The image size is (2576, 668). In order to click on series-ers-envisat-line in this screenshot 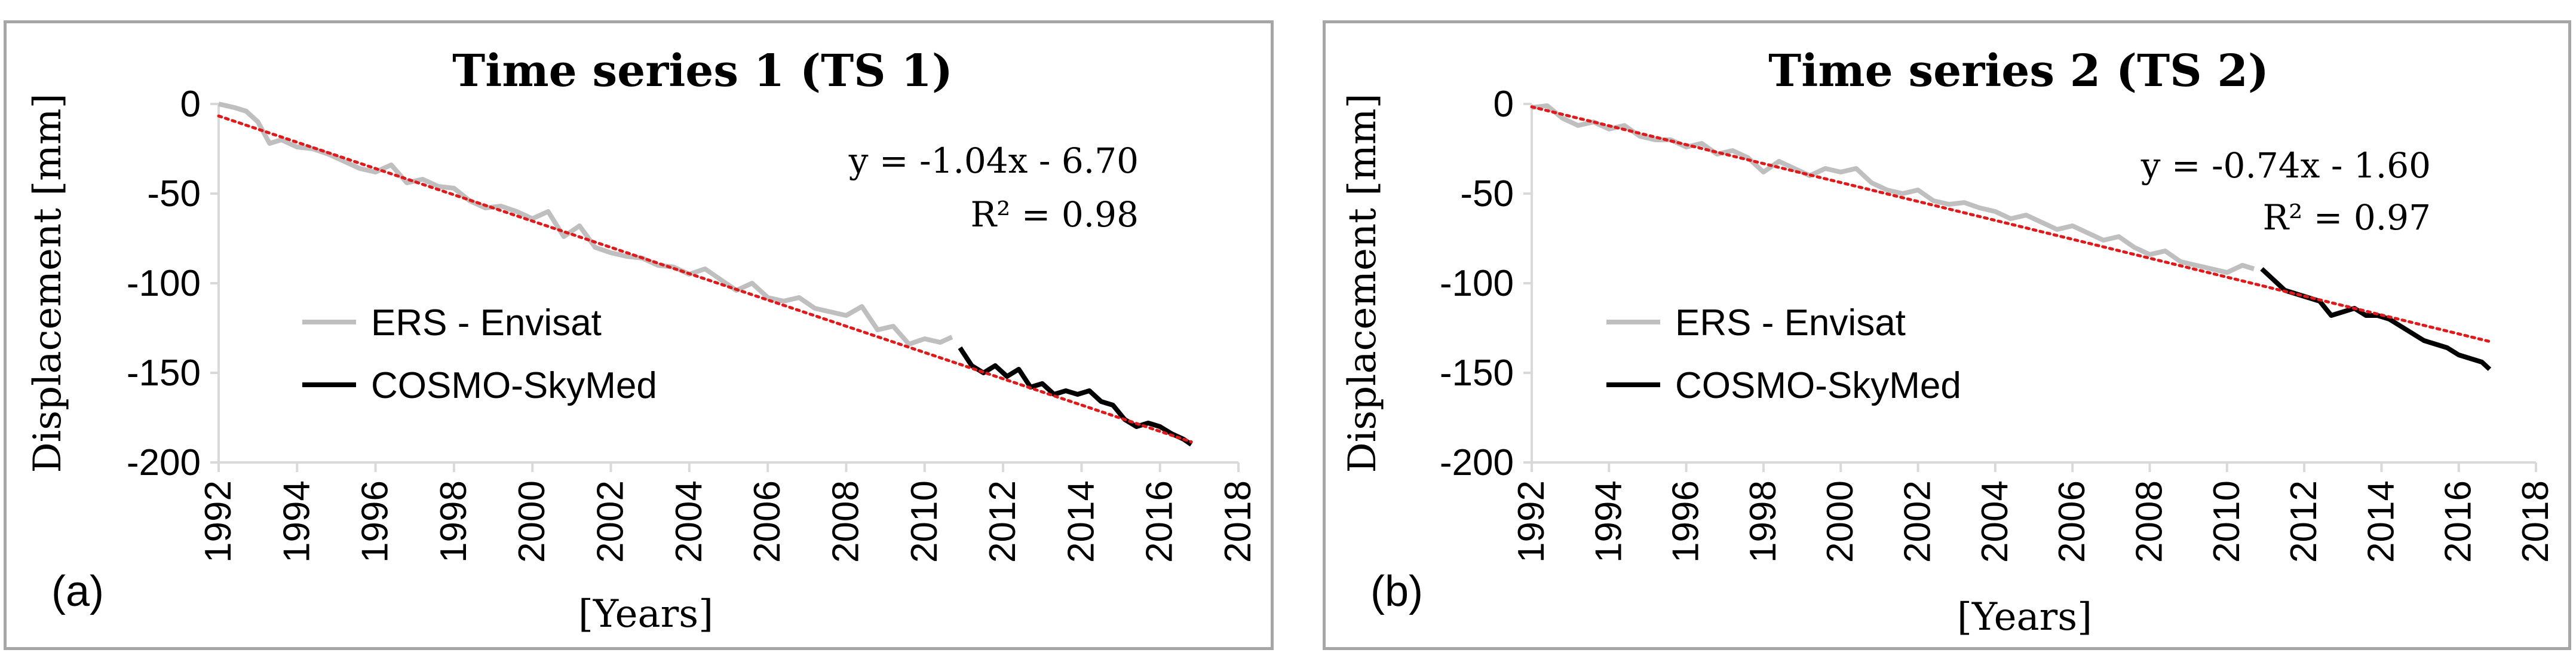, I will do `click(1893, 189)`.